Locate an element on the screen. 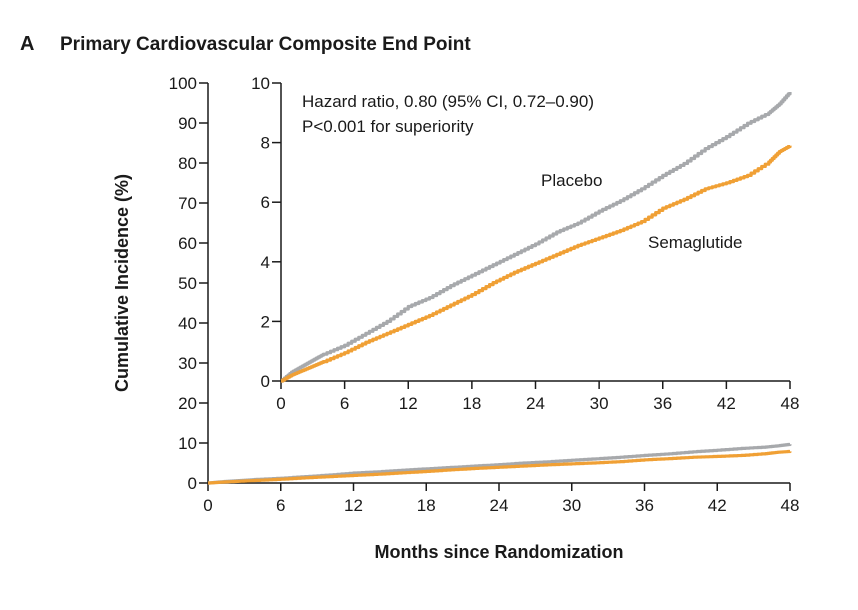 The height and width of the screenshot is (610, 858). main-x-tick-label: 36 is located at coordinates (644, 505).